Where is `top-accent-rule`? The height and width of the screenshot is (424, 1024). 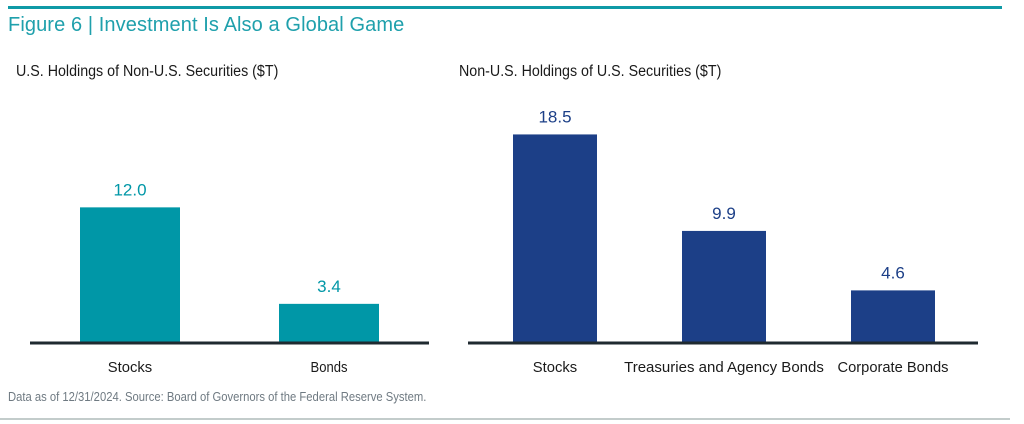 top-accent-rule is located at coordinates (505, 7).